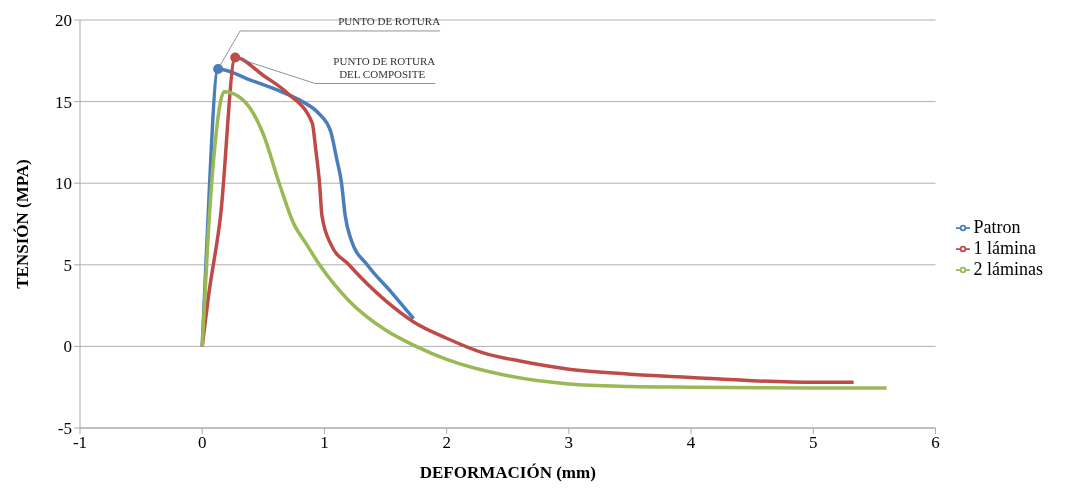 This screenshot has width=1071, height=496. Describe the element at coordinates (67, 265) in the screenshot. I see `y-tick-label: 5` at that location.